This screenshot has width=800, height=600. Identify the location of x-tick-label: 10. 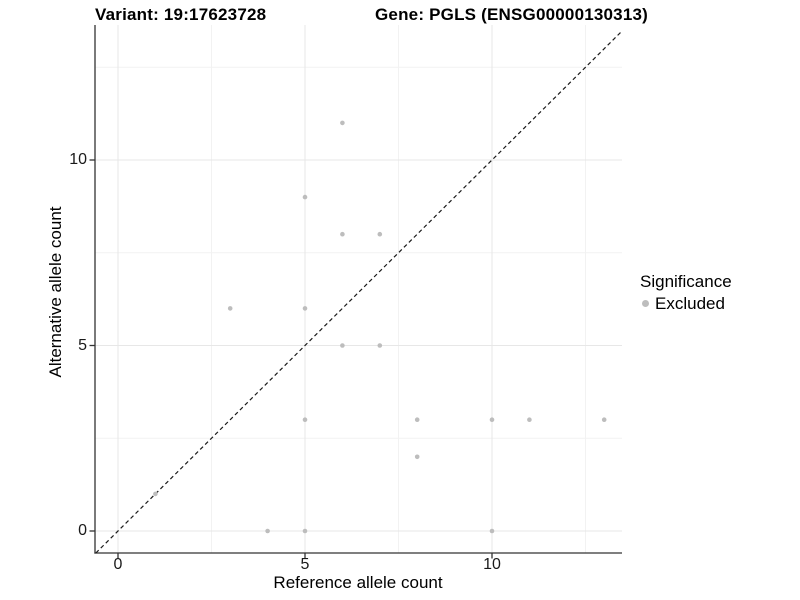
(492, 564).